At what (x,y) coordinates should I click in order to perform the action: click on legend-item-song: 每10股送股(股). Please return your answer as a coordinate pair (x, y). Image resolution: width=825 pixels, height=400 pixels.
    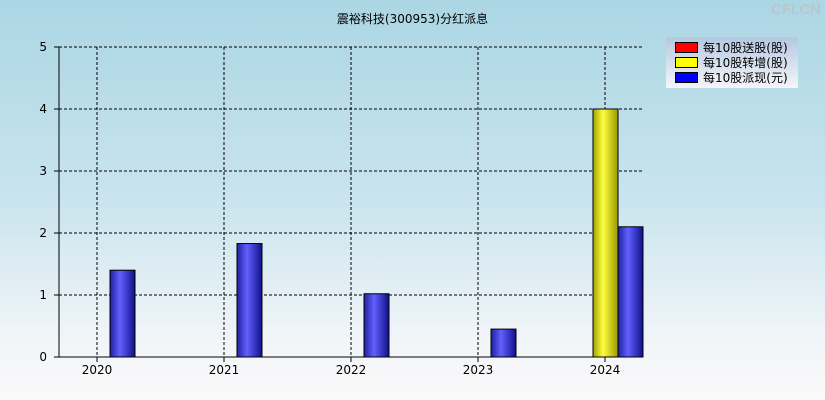
    Looking at the image, I should click on (731, 47).